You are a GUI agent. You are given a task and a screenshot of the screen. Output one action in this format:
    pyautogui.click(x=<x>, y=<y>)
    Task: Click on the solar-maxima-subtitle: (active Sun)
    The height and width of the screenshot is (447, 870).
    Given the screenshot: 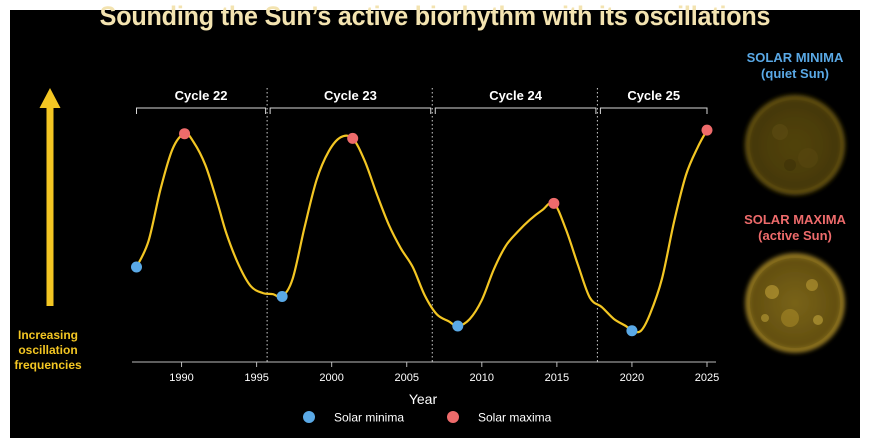 What is the action you would take?
    pyautogui.click(x=795, y=235)
    